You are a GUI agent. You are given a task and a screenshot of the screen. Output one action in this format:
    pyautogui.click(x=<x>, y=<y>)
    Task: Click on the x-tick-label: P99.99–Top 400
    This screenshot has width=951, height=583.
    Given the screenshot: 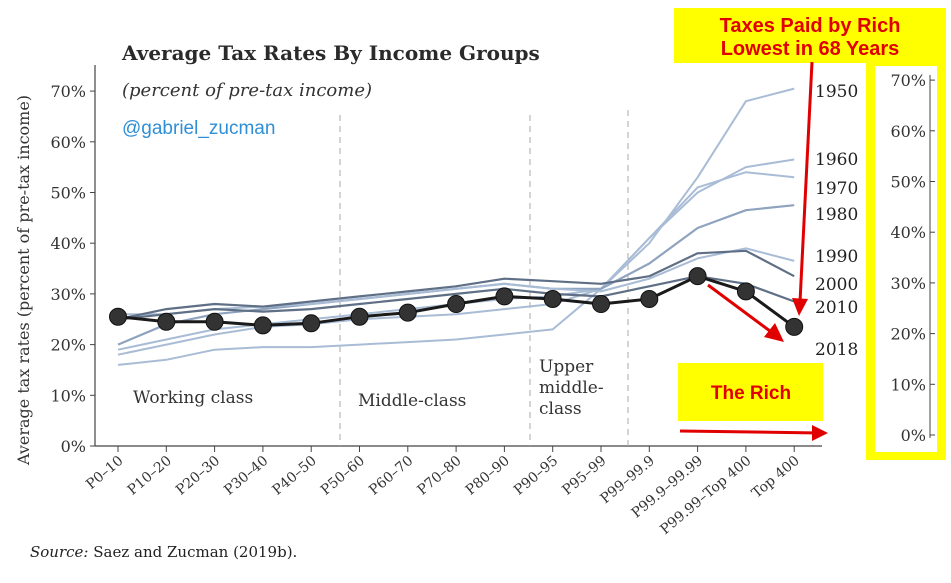 What is the action you would take?
    pyautogui.click(x=705, y=495)
    